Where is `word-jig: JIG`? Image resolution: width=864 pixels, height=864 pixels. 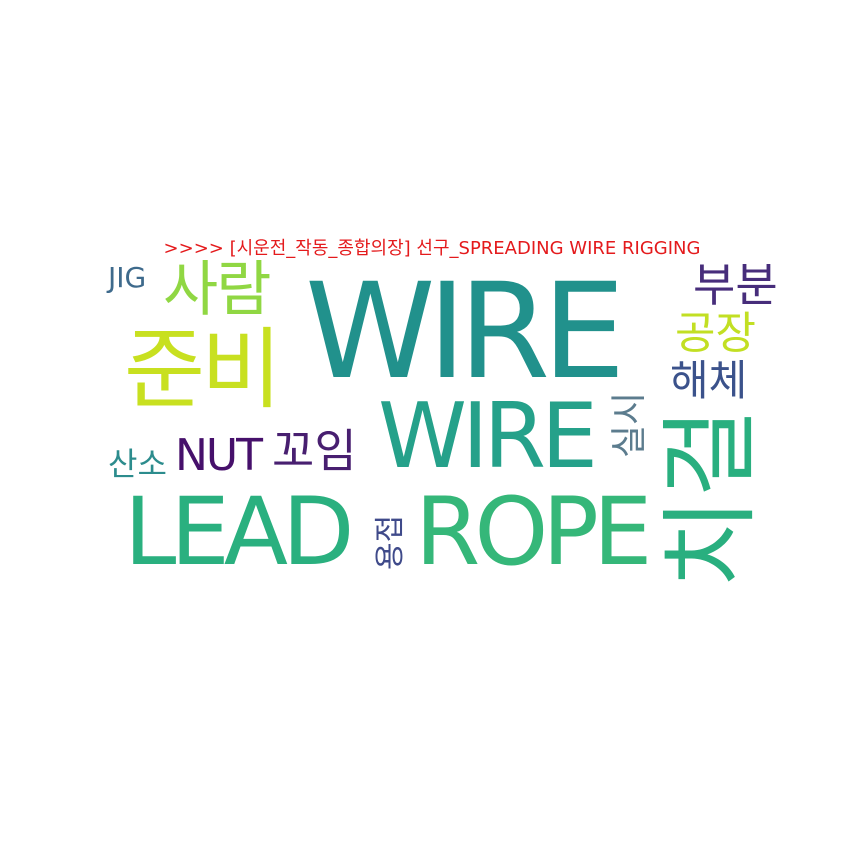
word-jig: JIG is located at coordinates (127, 277).